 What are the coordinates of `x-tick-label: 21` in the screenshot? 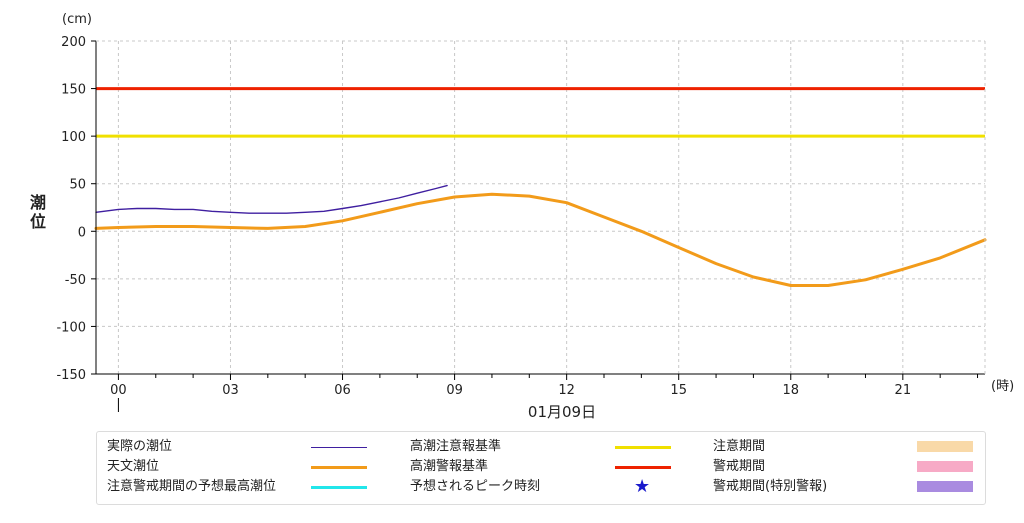 It's located at (903, 390).